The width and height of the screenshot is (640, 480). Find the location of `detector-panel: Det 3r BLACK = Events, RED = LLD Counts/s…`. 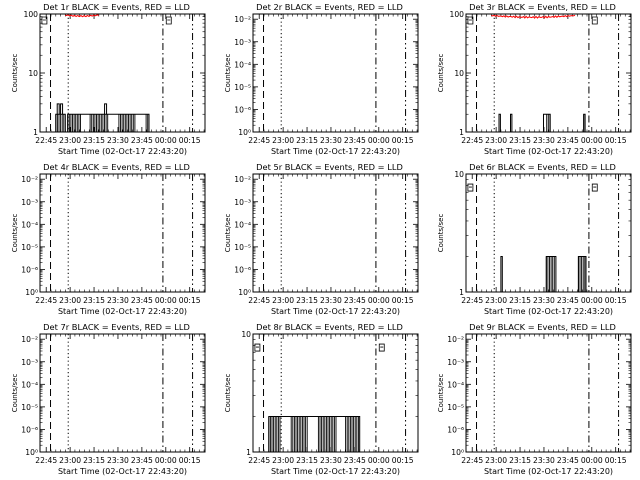

detector-panel: Det 3r BLACK = Events, RED = LLD Counts/s… is located at coordinates (532, 80).